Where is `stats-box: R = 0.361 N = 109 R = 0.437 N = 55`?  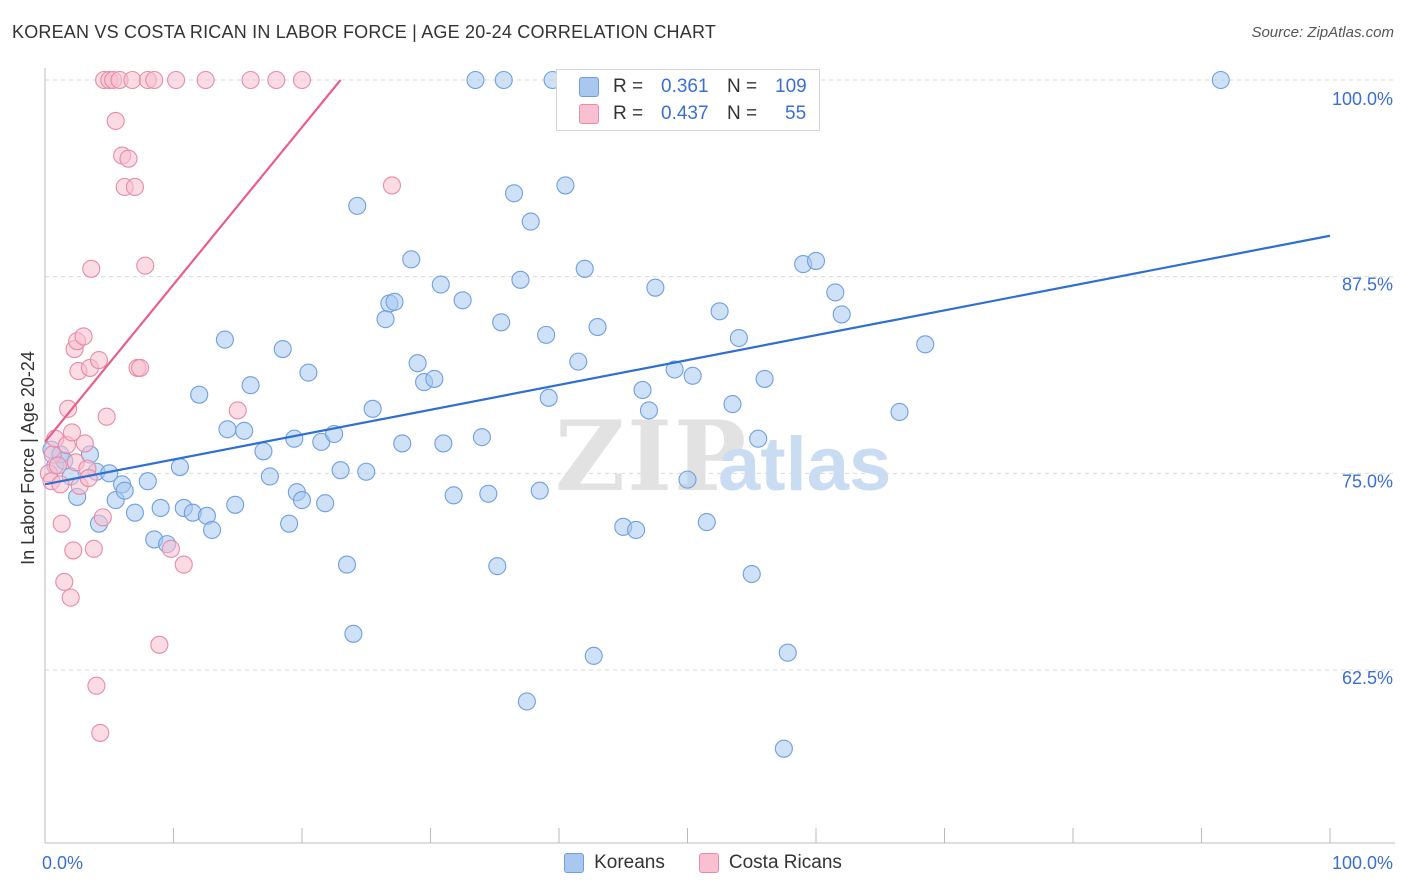 stats-box: R = 0.361 N = 109 R = 0.437 N = 55 is located at coordinates (688, 100).